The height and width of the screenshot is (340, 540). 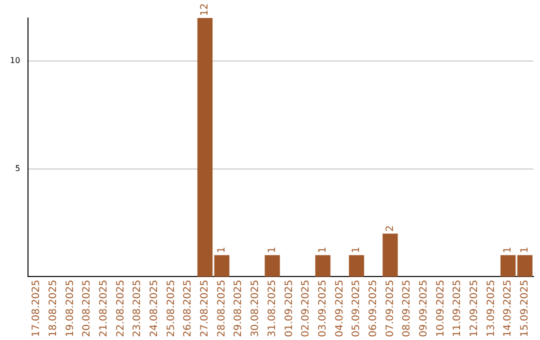 What do you see at coordinates (407, 309) in the screenshot?
I see `x-tick-label: 08.09.2025` at bounding box center [407, 309].